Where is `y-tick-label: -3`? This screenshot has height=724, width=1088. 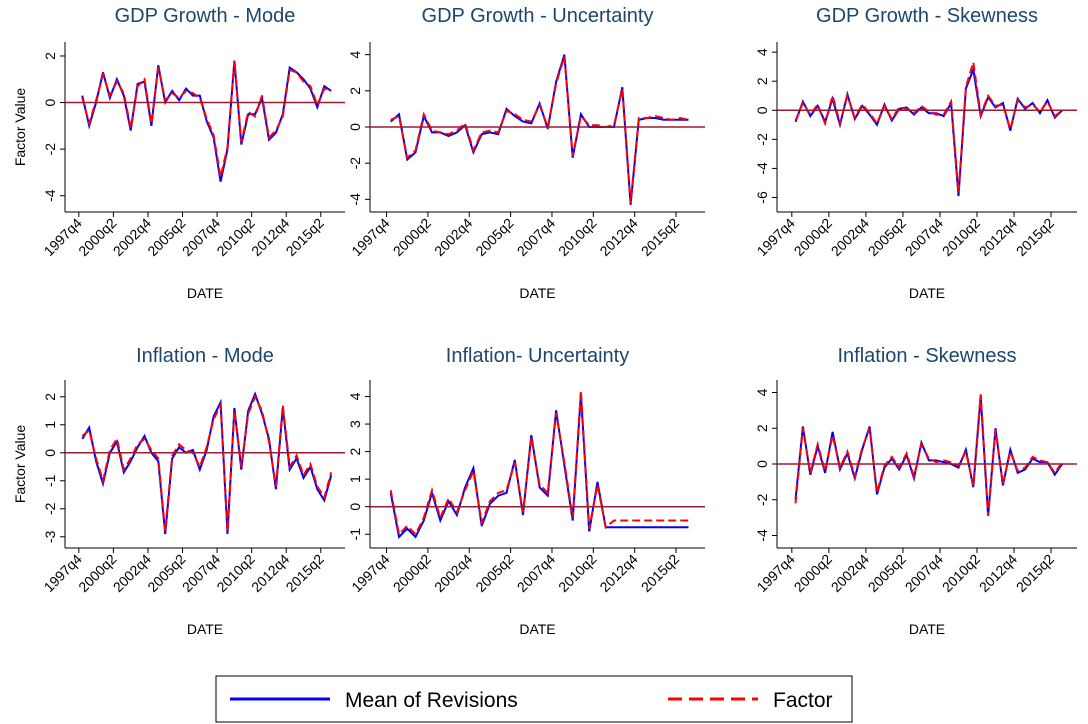 y-tick-label: -3 is located at coordinates (50, 536).